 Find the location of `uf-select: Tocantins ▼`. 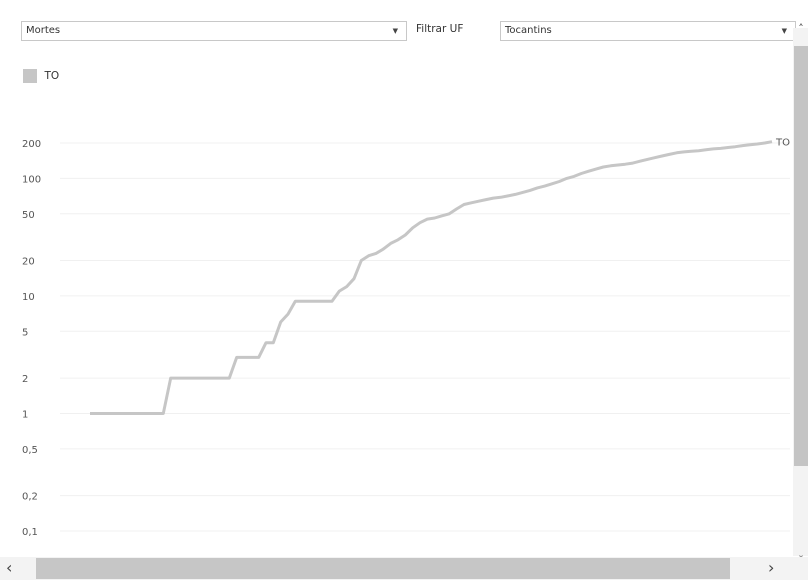

uf-select: Tocantins ▼ is located at coordinates (648, 31).